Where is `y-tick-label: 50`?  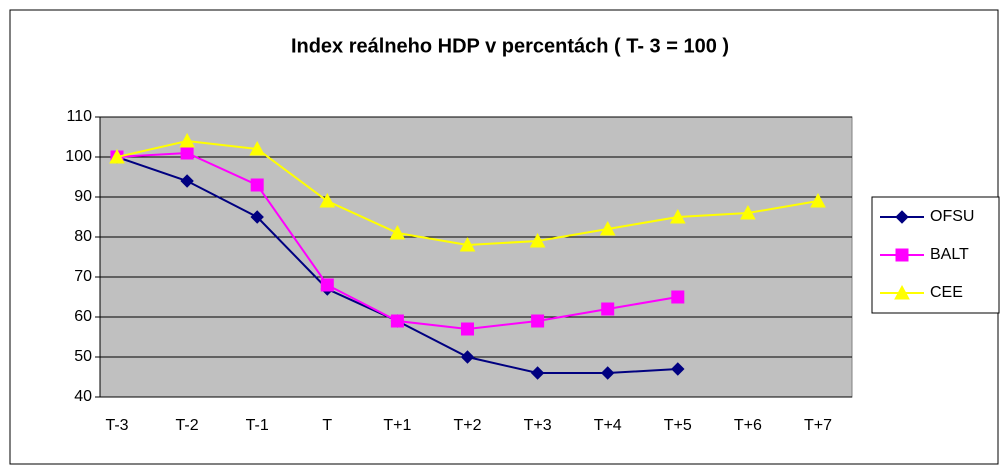
y-tick-label: 50 is located at coordinates (83, 356).